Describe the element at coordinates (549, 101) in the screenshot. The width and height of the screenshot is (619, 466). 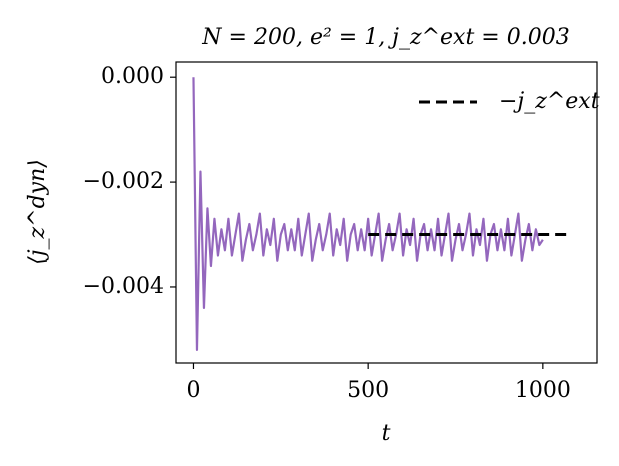
I see `legend-label: −j_z^ext` at that location.